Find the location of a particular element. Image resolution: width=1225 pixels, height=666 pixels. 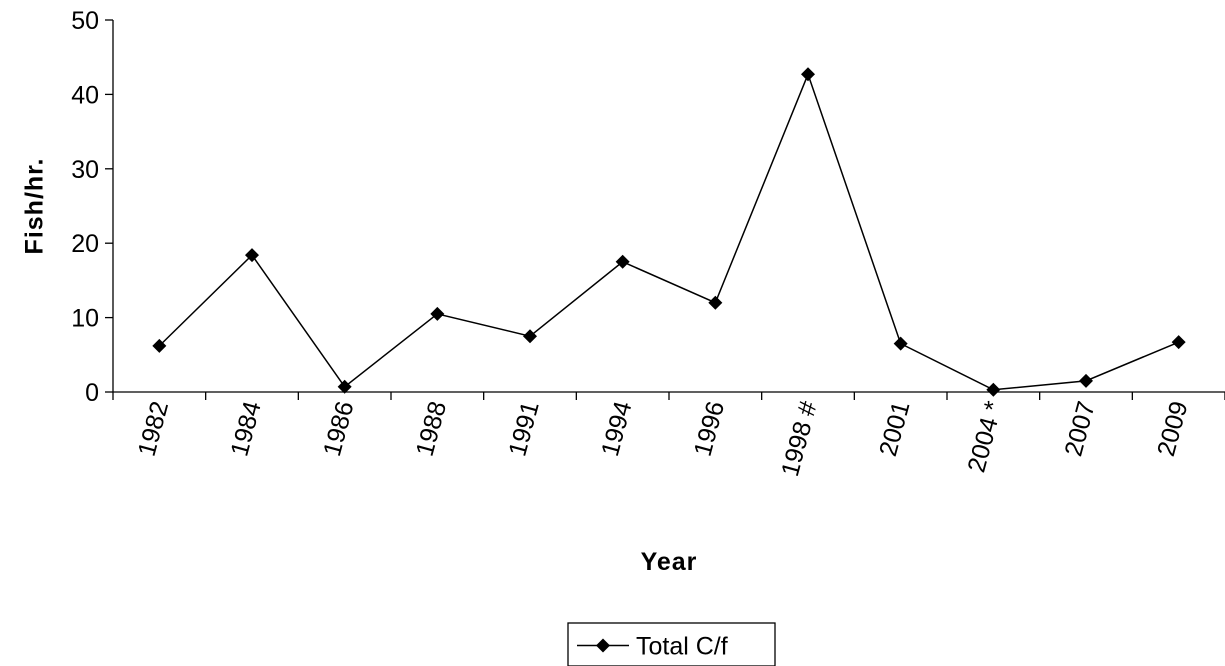

y-tick-label: 40 is located at coordinates (85, 95).